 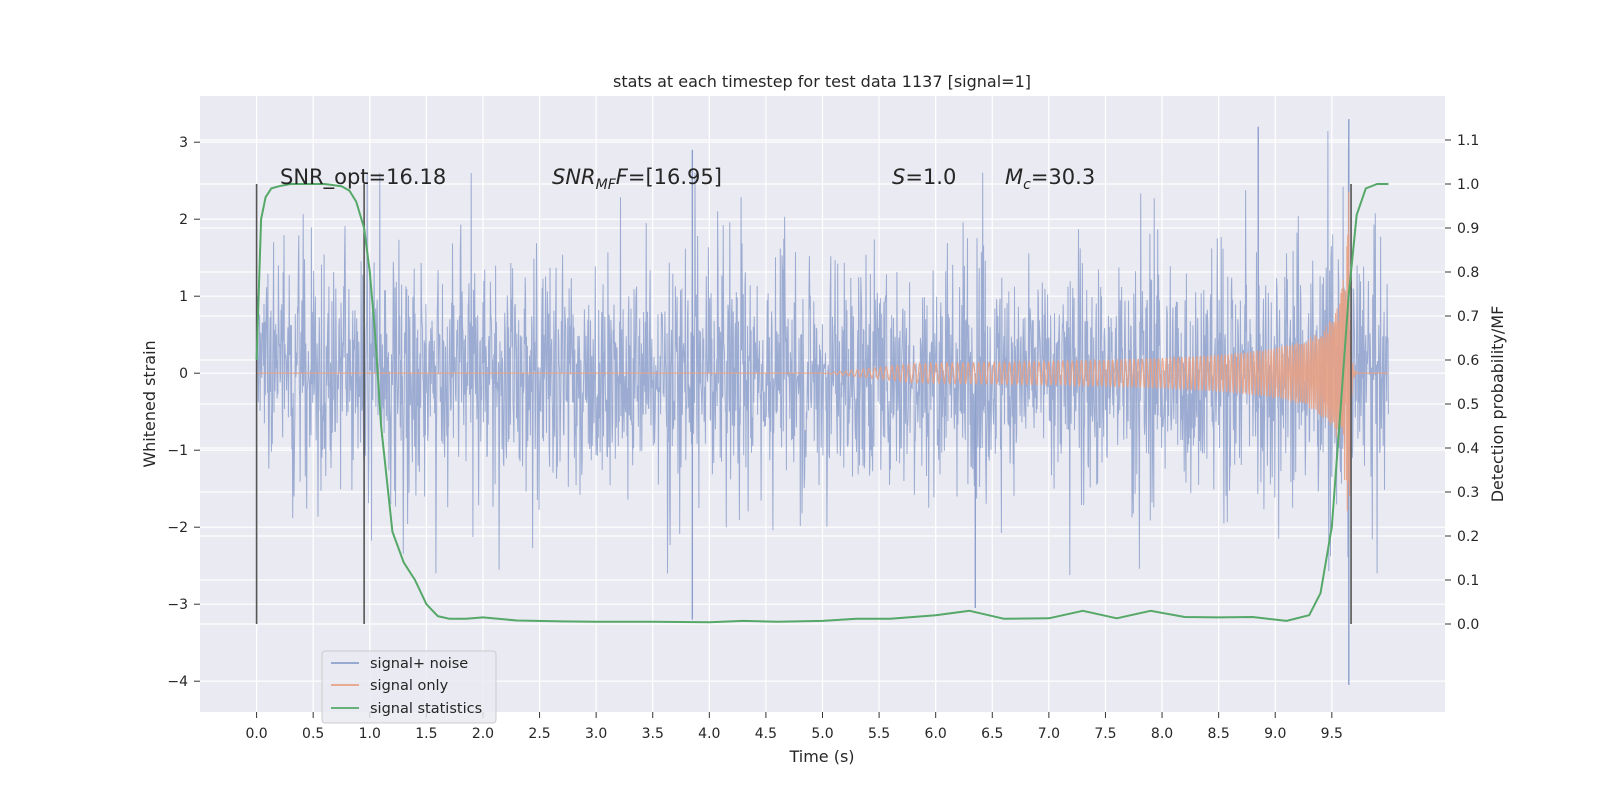 What do you see at coordinates (1027, 185) in the screenshot?
I see `annotation-mc-sub: c` at bounding box center [1027, 185].